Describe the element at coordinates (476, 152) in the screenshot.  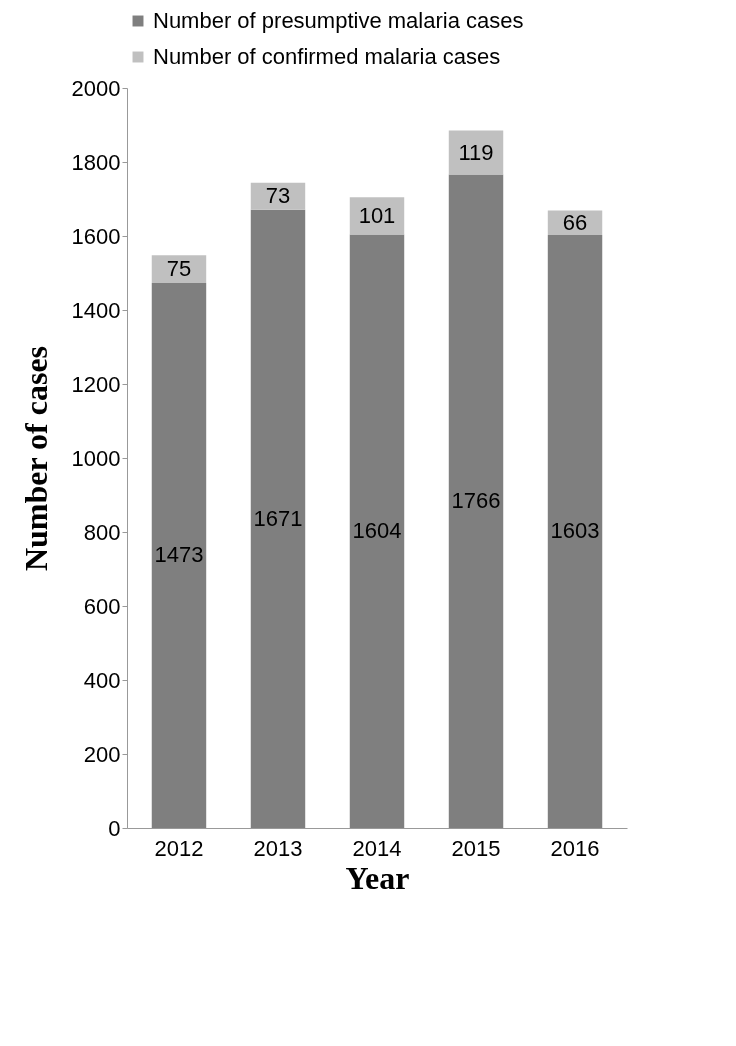
I see `data-label: 119` at that location.